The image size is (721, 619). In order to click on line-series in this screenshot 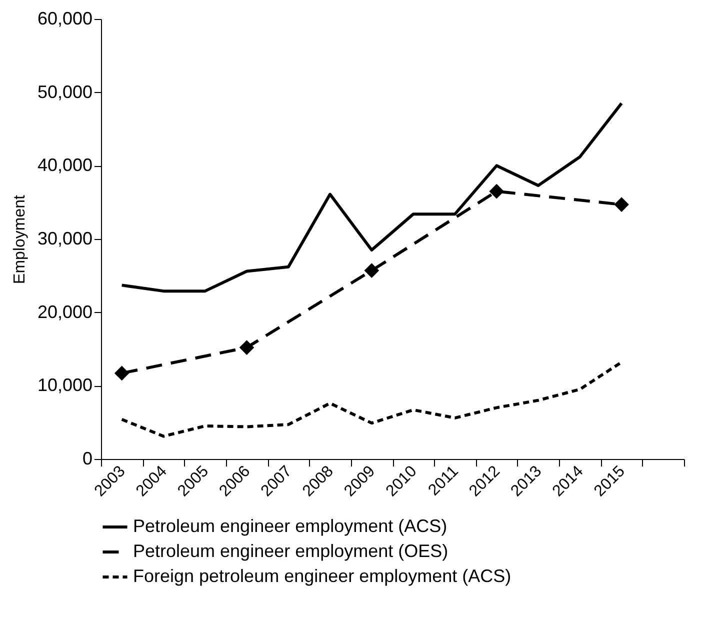, I will do `click(372, 399)`.